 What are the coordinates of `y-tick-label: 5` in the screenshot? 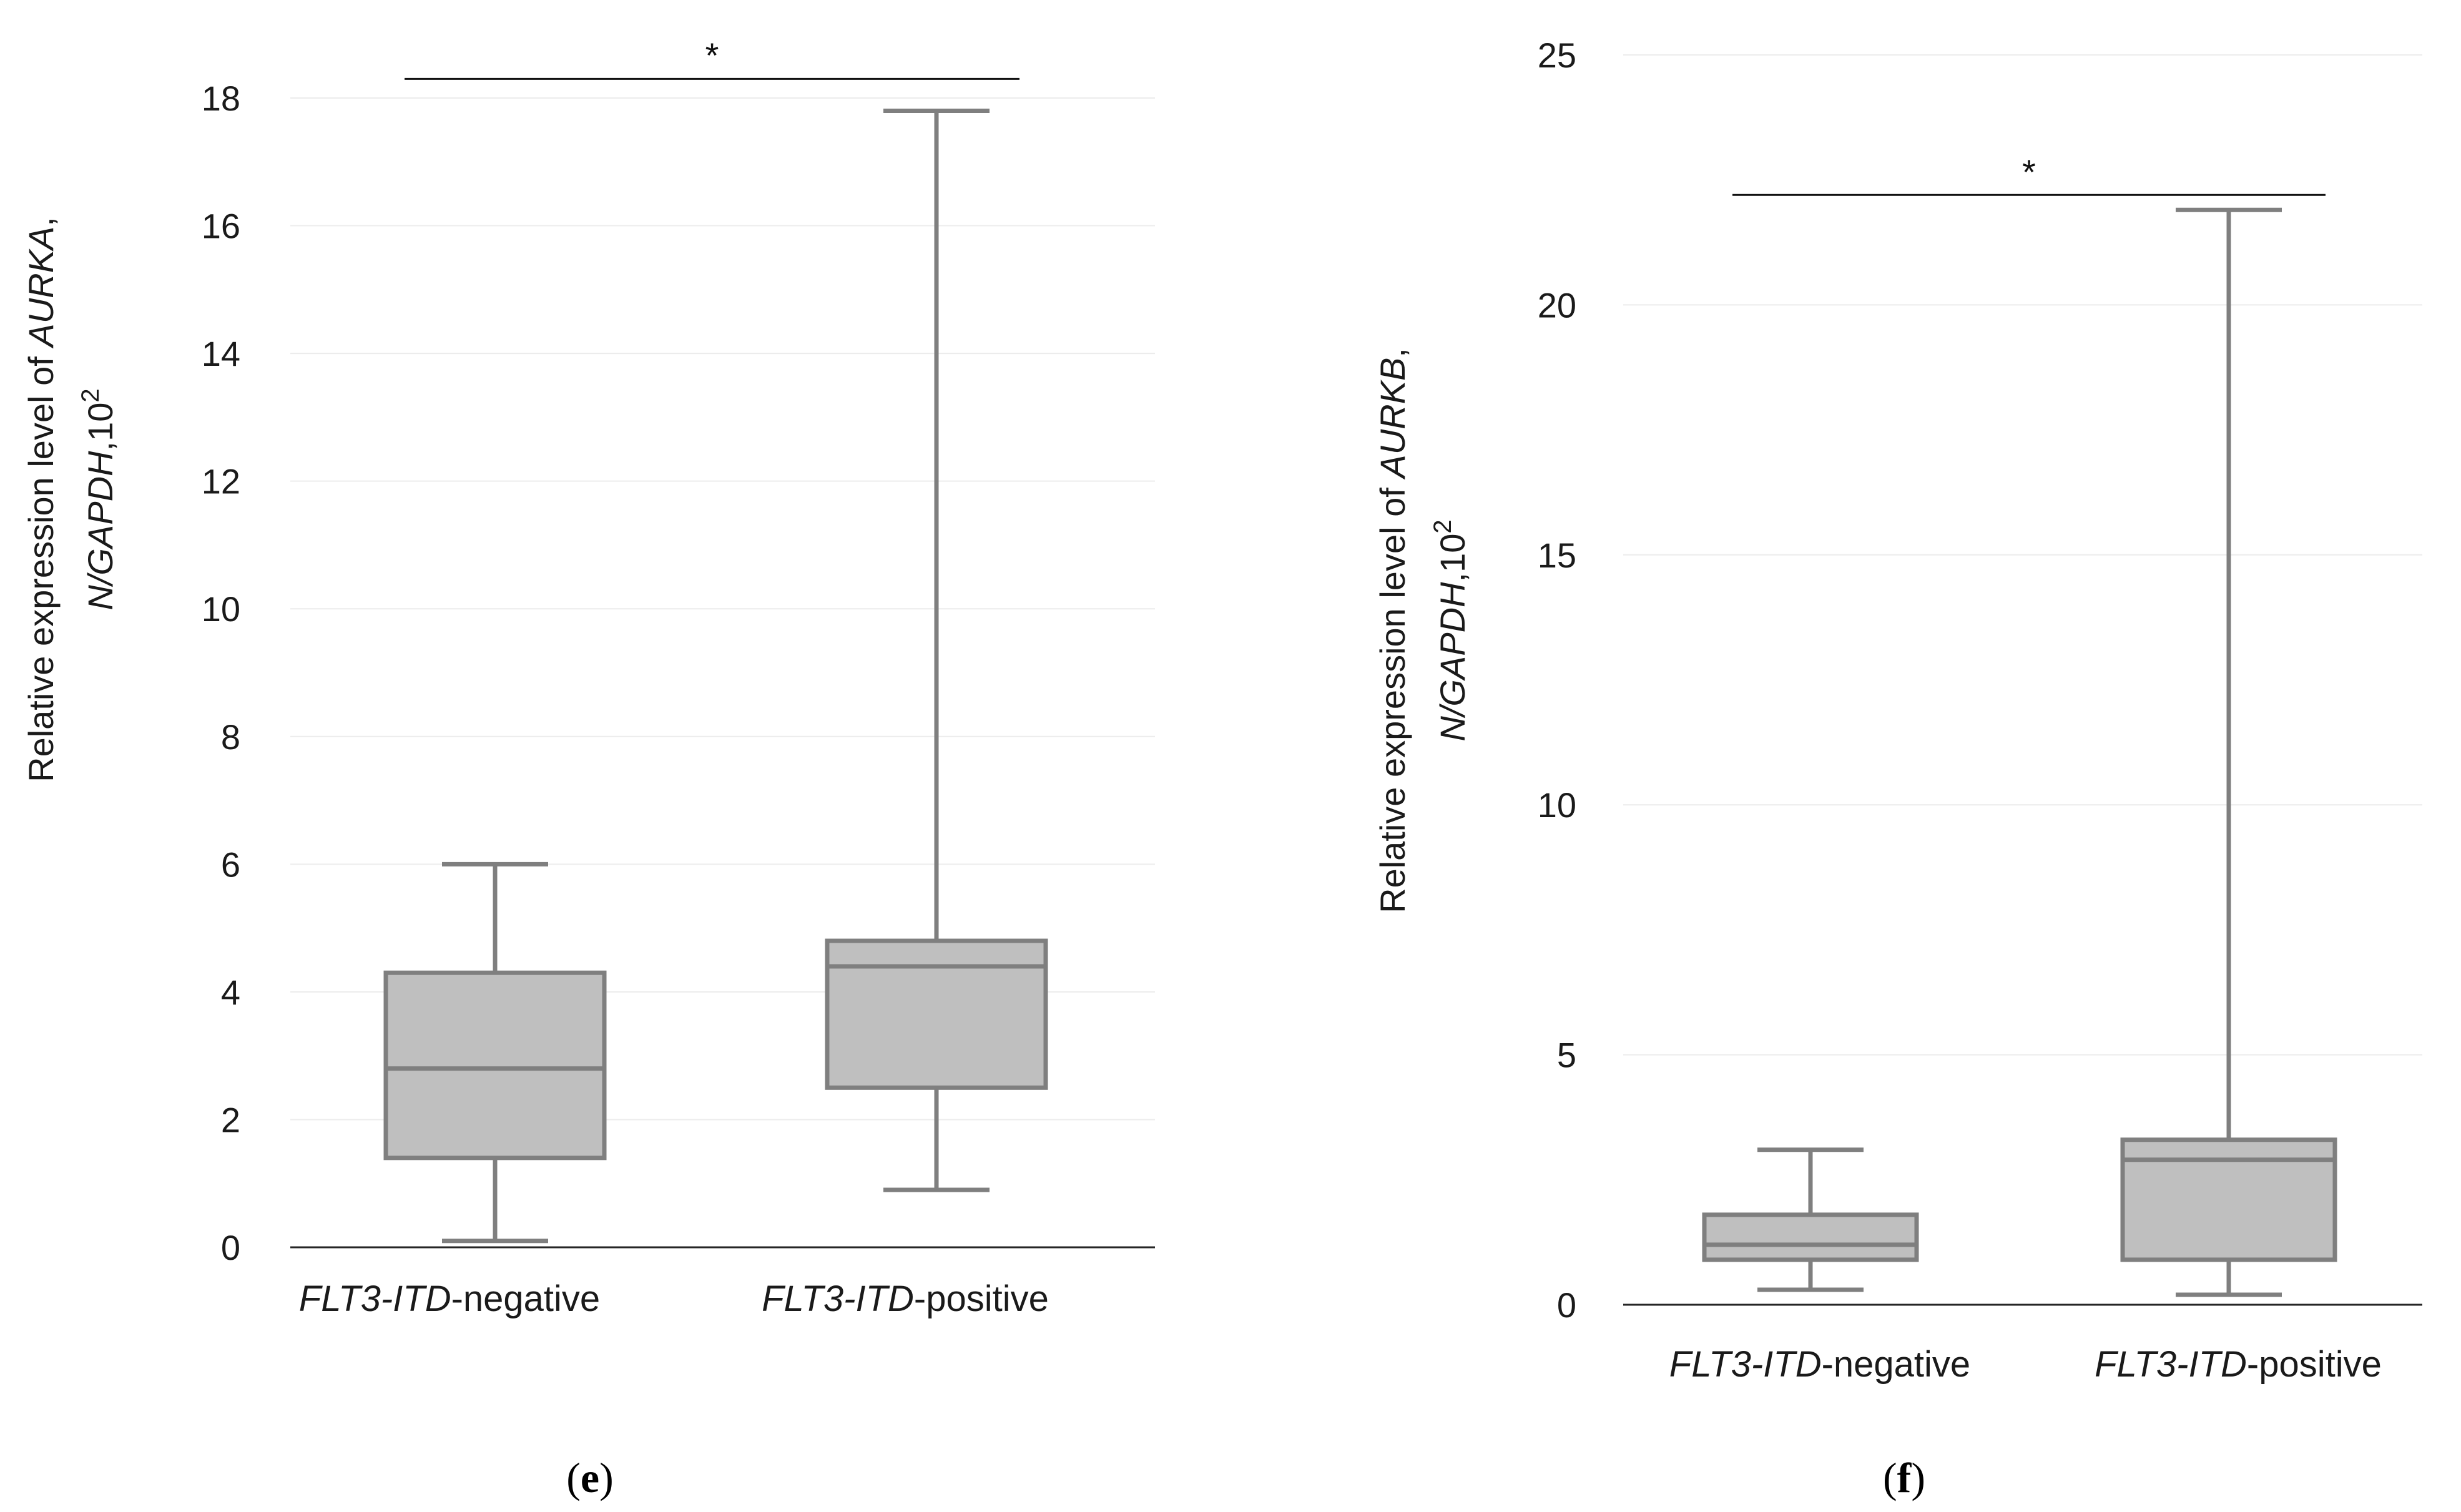 It's located at (1567, 1055).